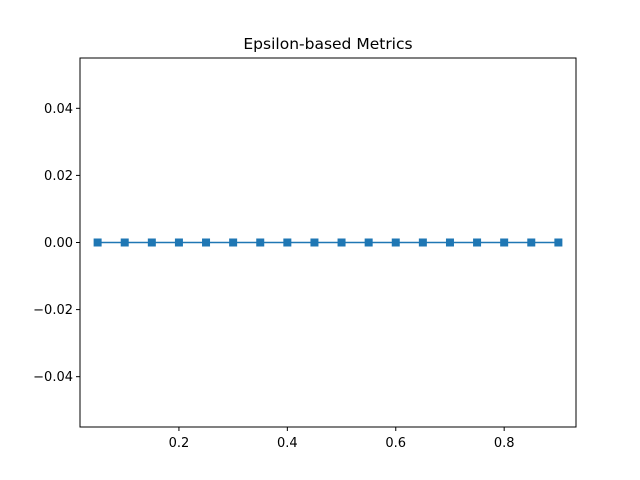 Image resolution: width=640 pixels, height=480 pixels. I want to click on x-tick-label-0: 0.2, so click(179, 443).